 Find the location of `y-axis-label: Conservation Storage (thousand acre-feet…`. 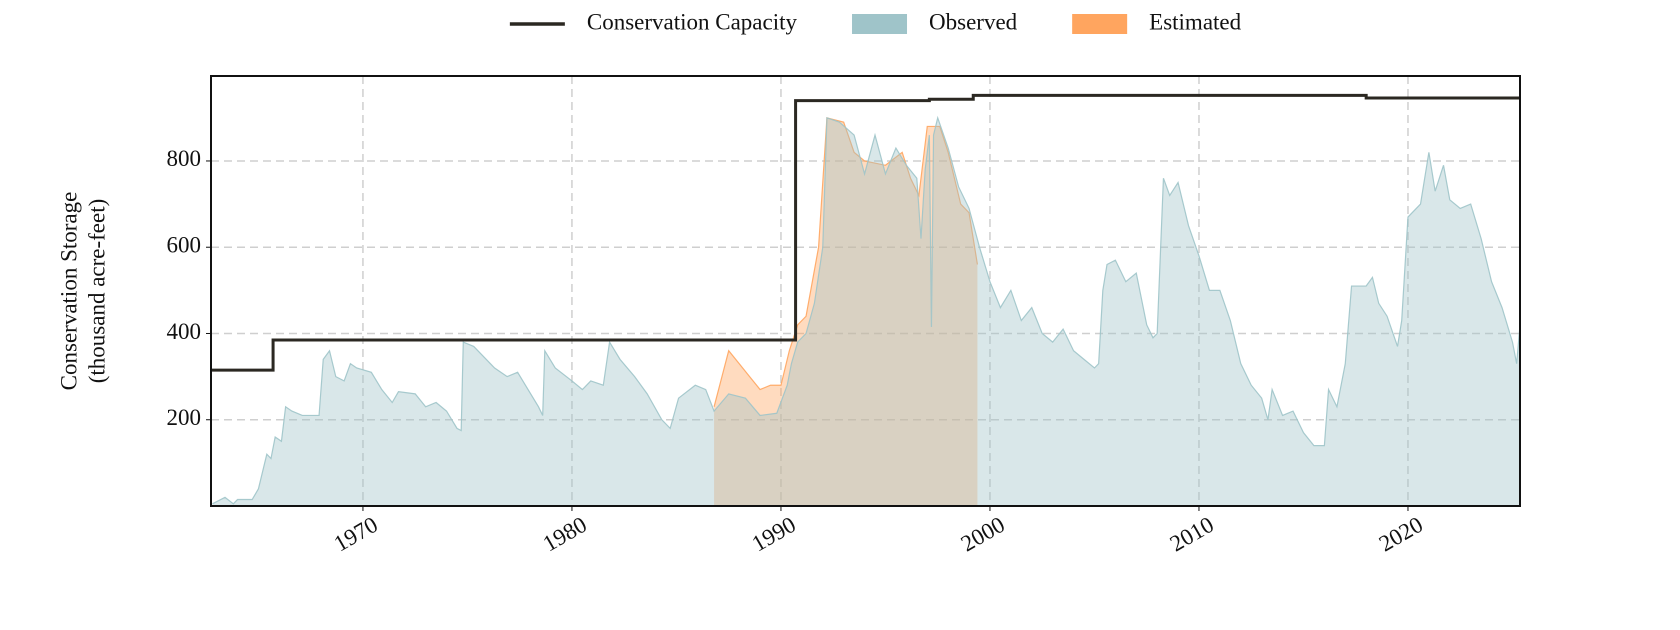

y-axis-label: Conservation Storage (thousand acre-feet… is located at coordinates (82, 291).